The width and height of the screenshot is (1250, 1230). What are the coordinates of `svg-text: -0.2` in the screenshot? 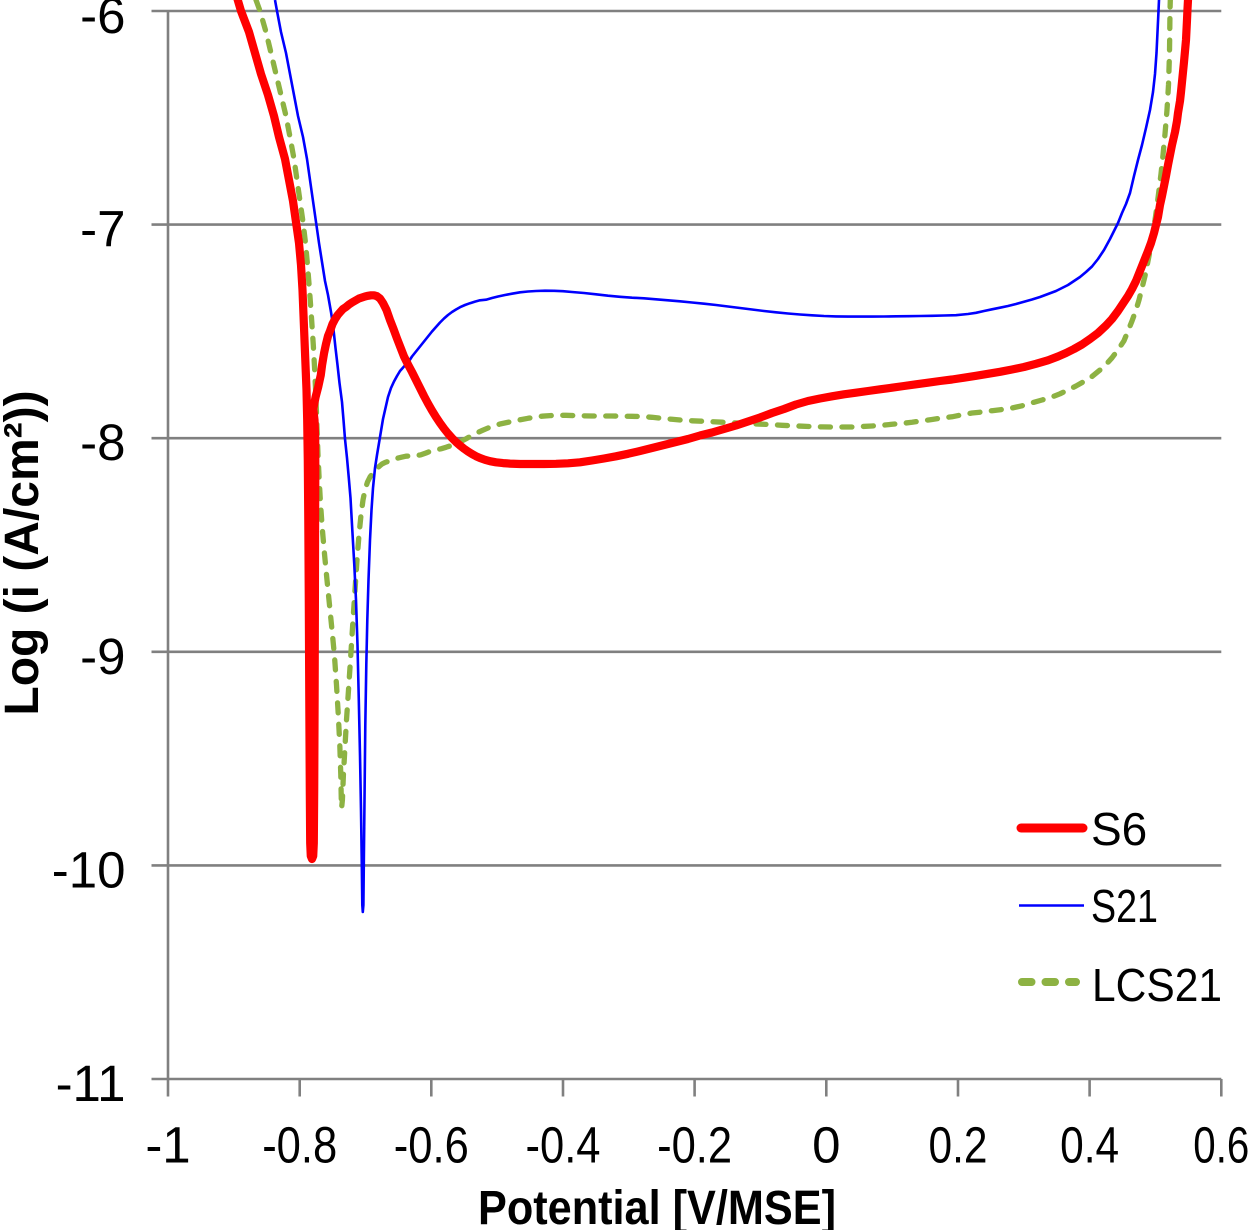 It's located at (694, 1145).